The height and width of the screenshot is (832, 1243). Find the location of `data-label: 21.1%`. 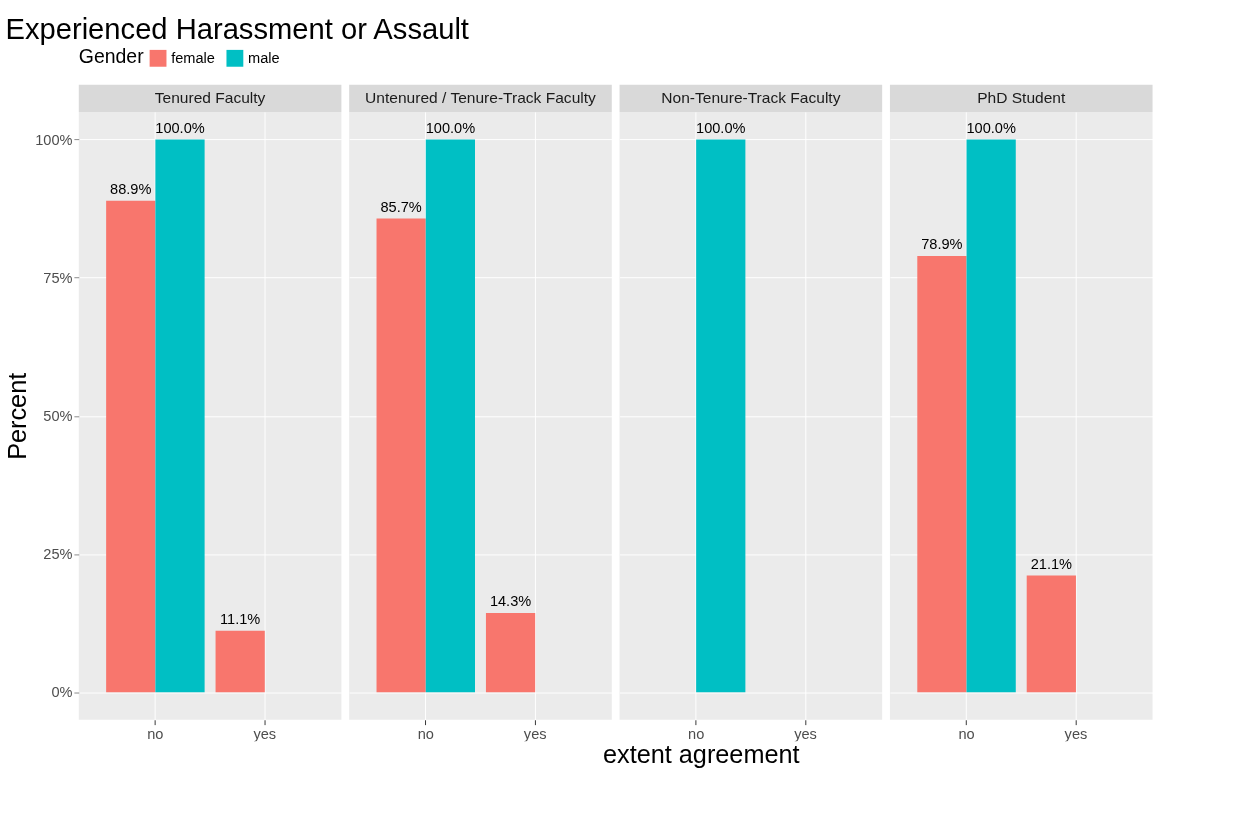

data-label: 21.1% is located at coordinates (1051, 563).